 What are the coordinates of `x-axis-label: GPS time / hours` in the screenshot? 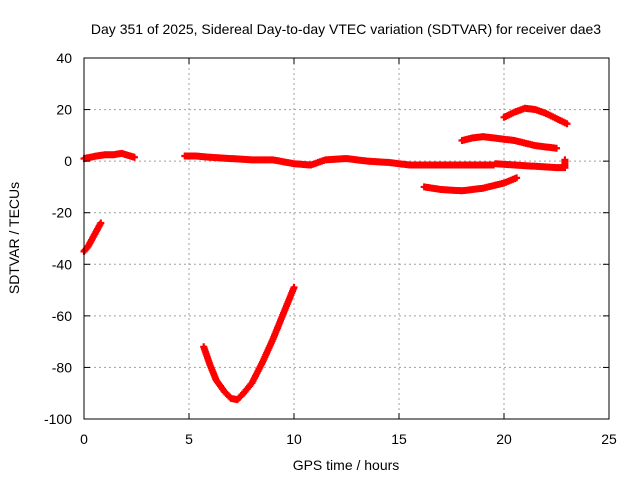 It's located at (346, 465).